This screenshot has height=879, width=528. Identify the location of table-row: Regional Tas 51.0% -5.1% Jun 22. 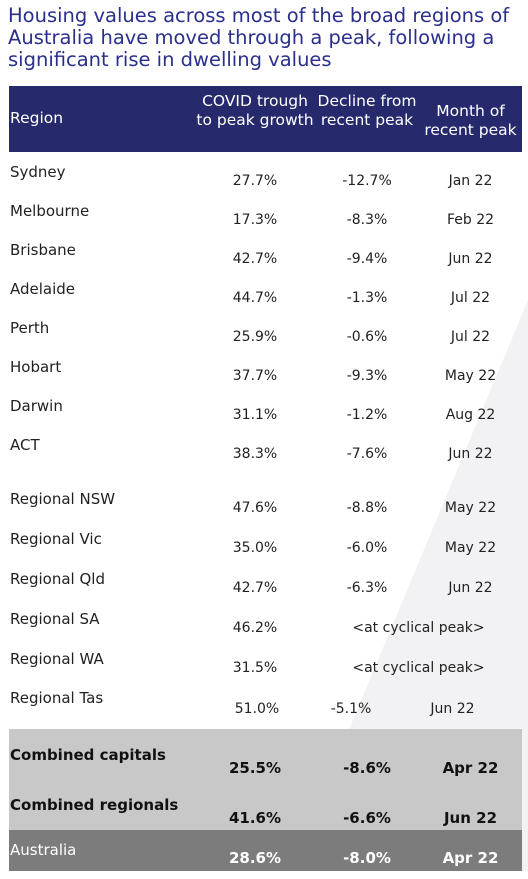
(265, 708).